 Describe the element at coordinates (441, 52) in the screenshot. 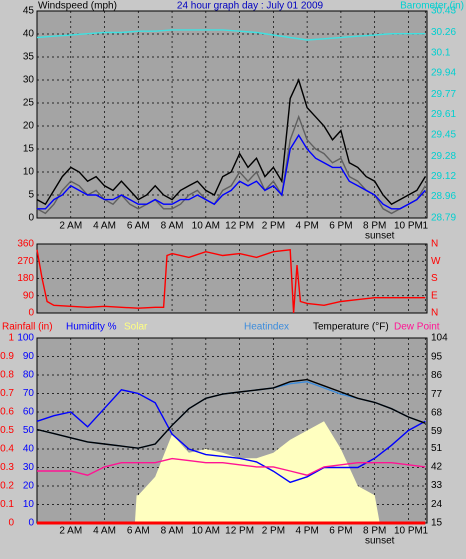

I see `y2-tick-label: 30.1` at that location.